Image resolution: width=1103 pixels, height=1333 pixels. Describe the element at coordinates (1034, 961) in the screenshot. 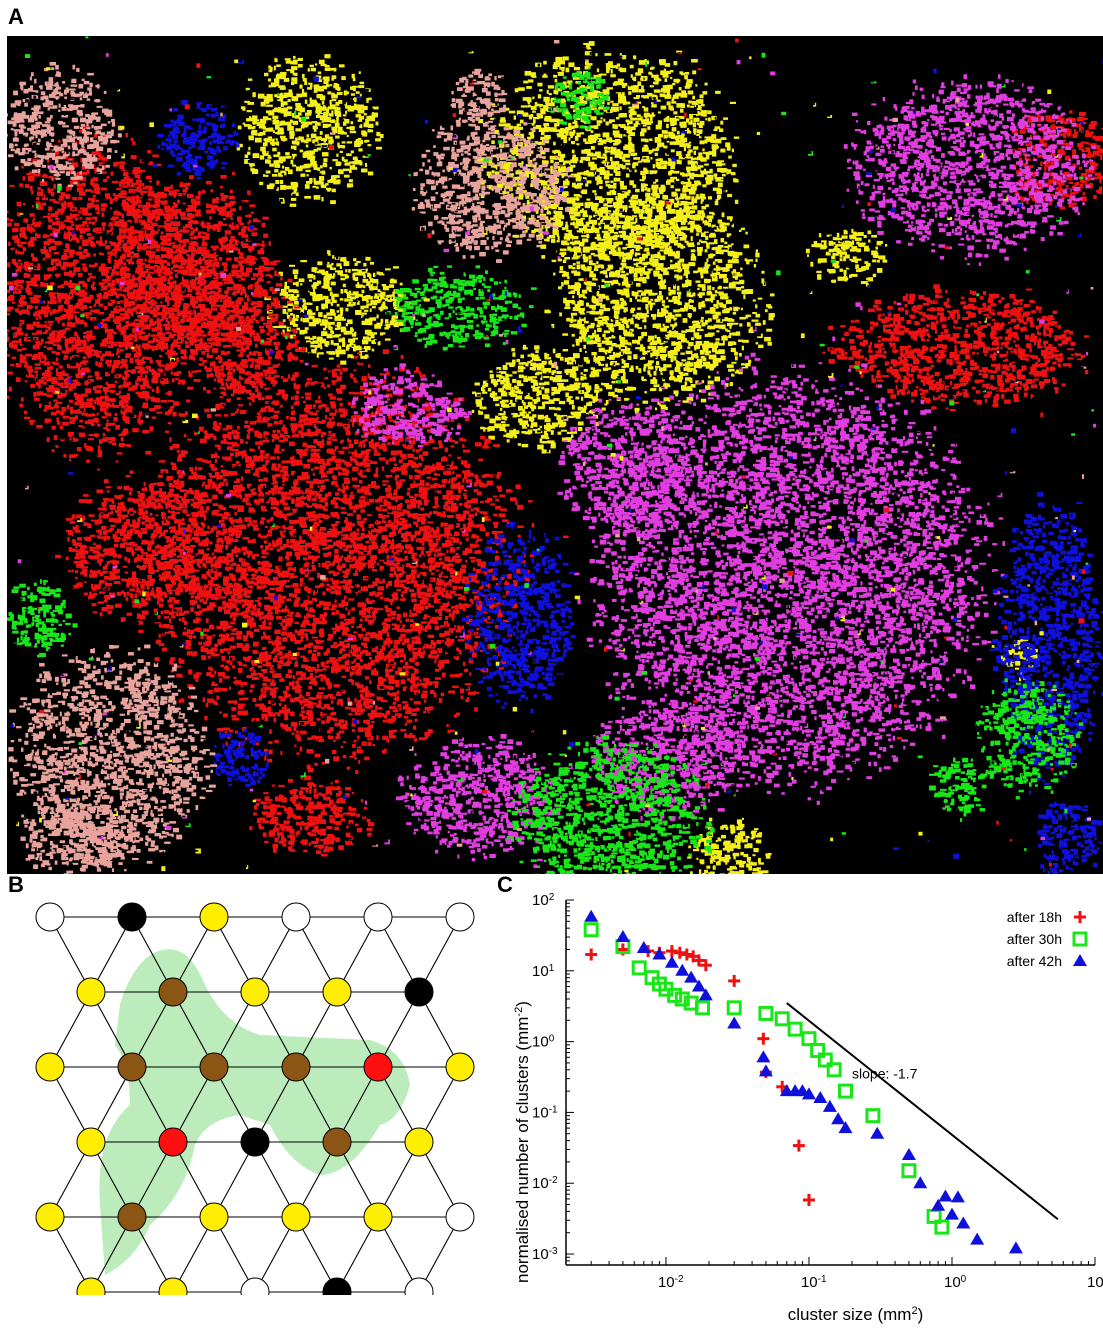

I see `legend-label: after 42h` at that location.